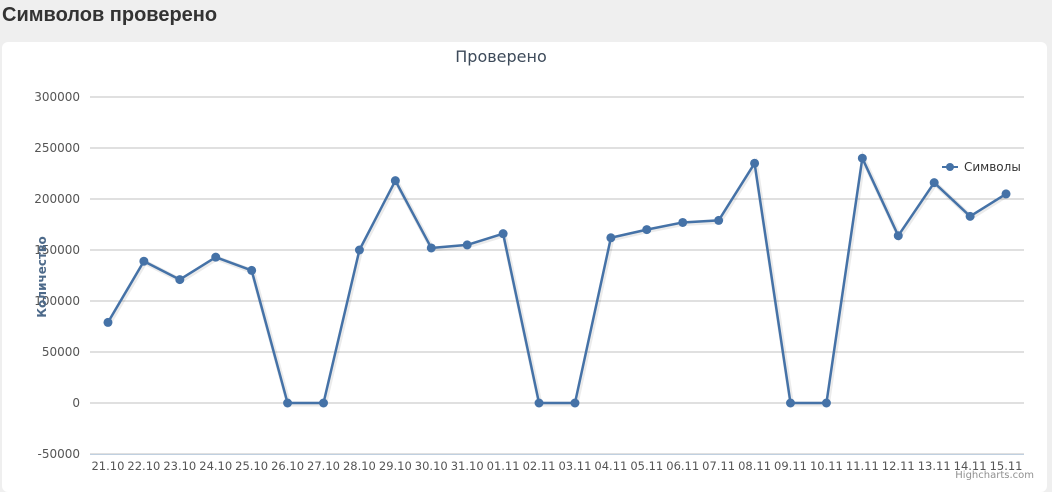  What do you see at coordinates (1006, 466) in the screenshot?
I see `x-tick-label: 15.11` at bounding box center [1006, 466].